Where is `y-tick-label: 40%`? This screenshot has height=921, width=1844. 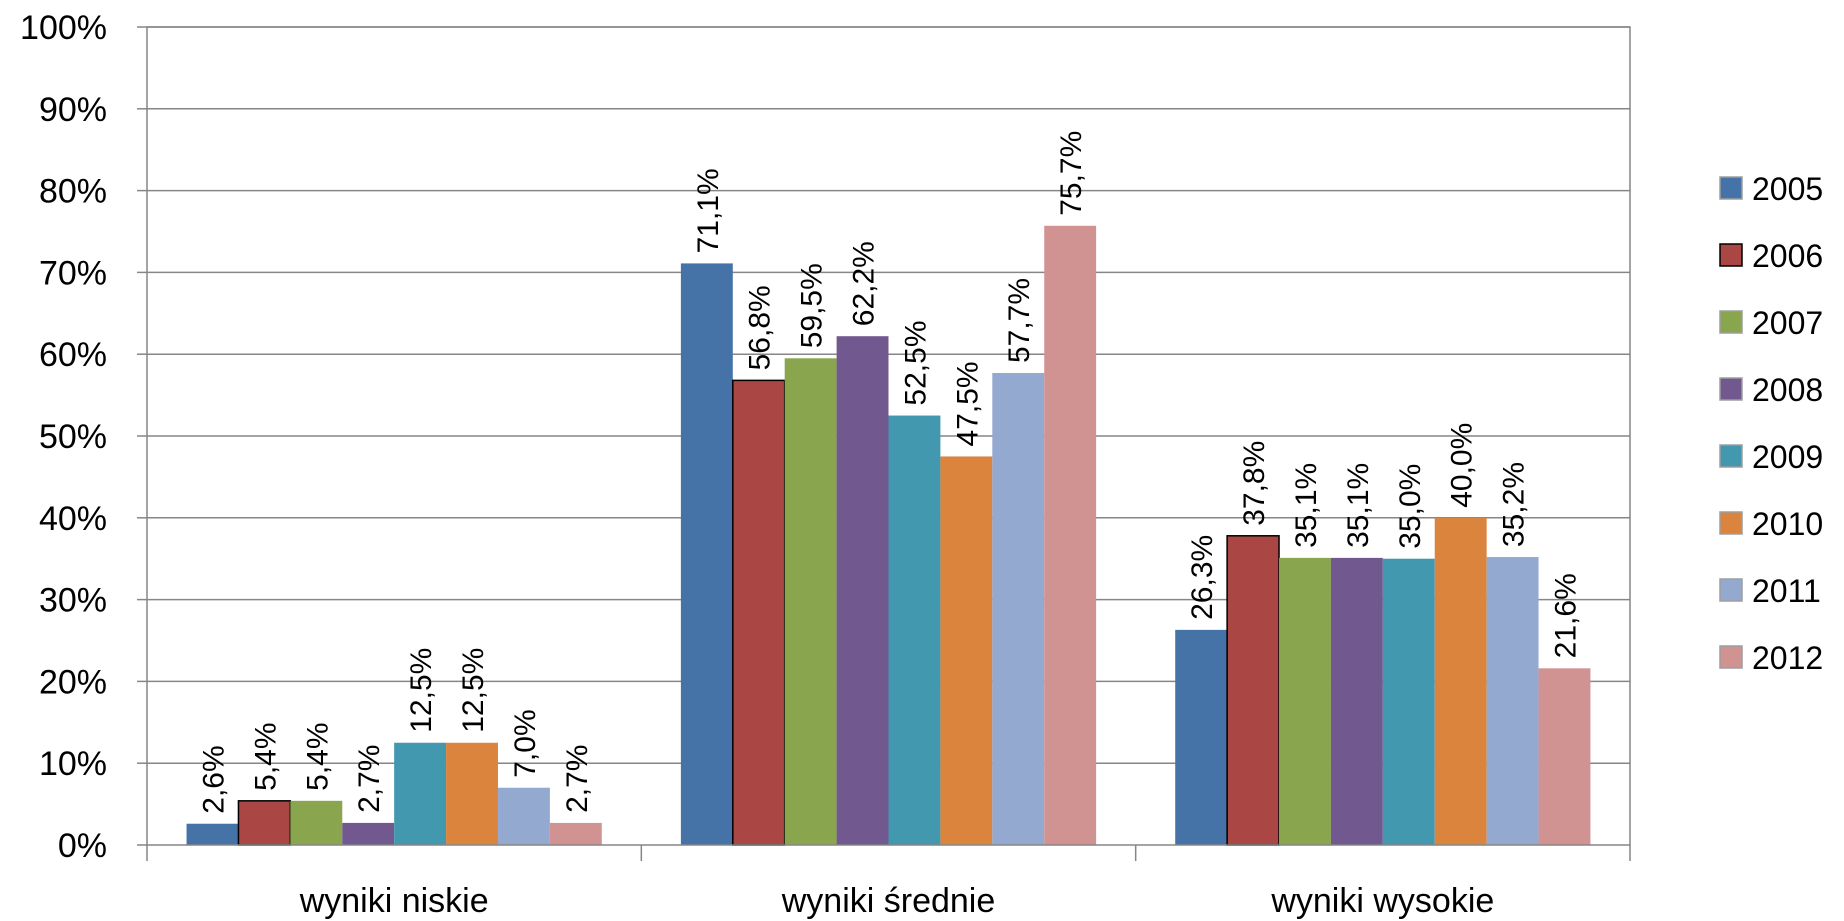 y-tick-label: 40% is located at coordinates (73, 519).